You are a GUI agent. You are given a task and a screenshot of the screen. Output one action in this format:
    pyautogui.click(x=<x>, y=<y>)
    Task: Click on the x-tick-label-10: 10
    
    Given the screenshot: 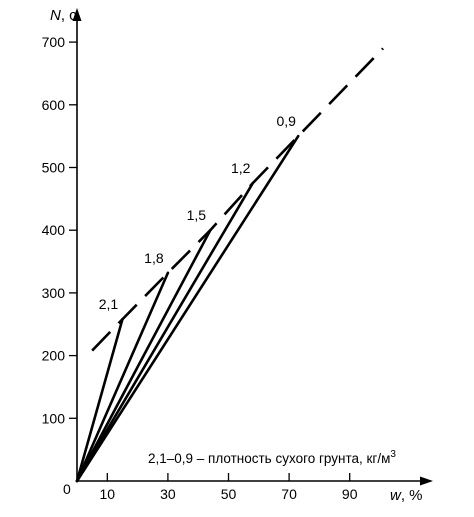 What is the action you would take?
    pyautogui.click(x=108, y=494)
    